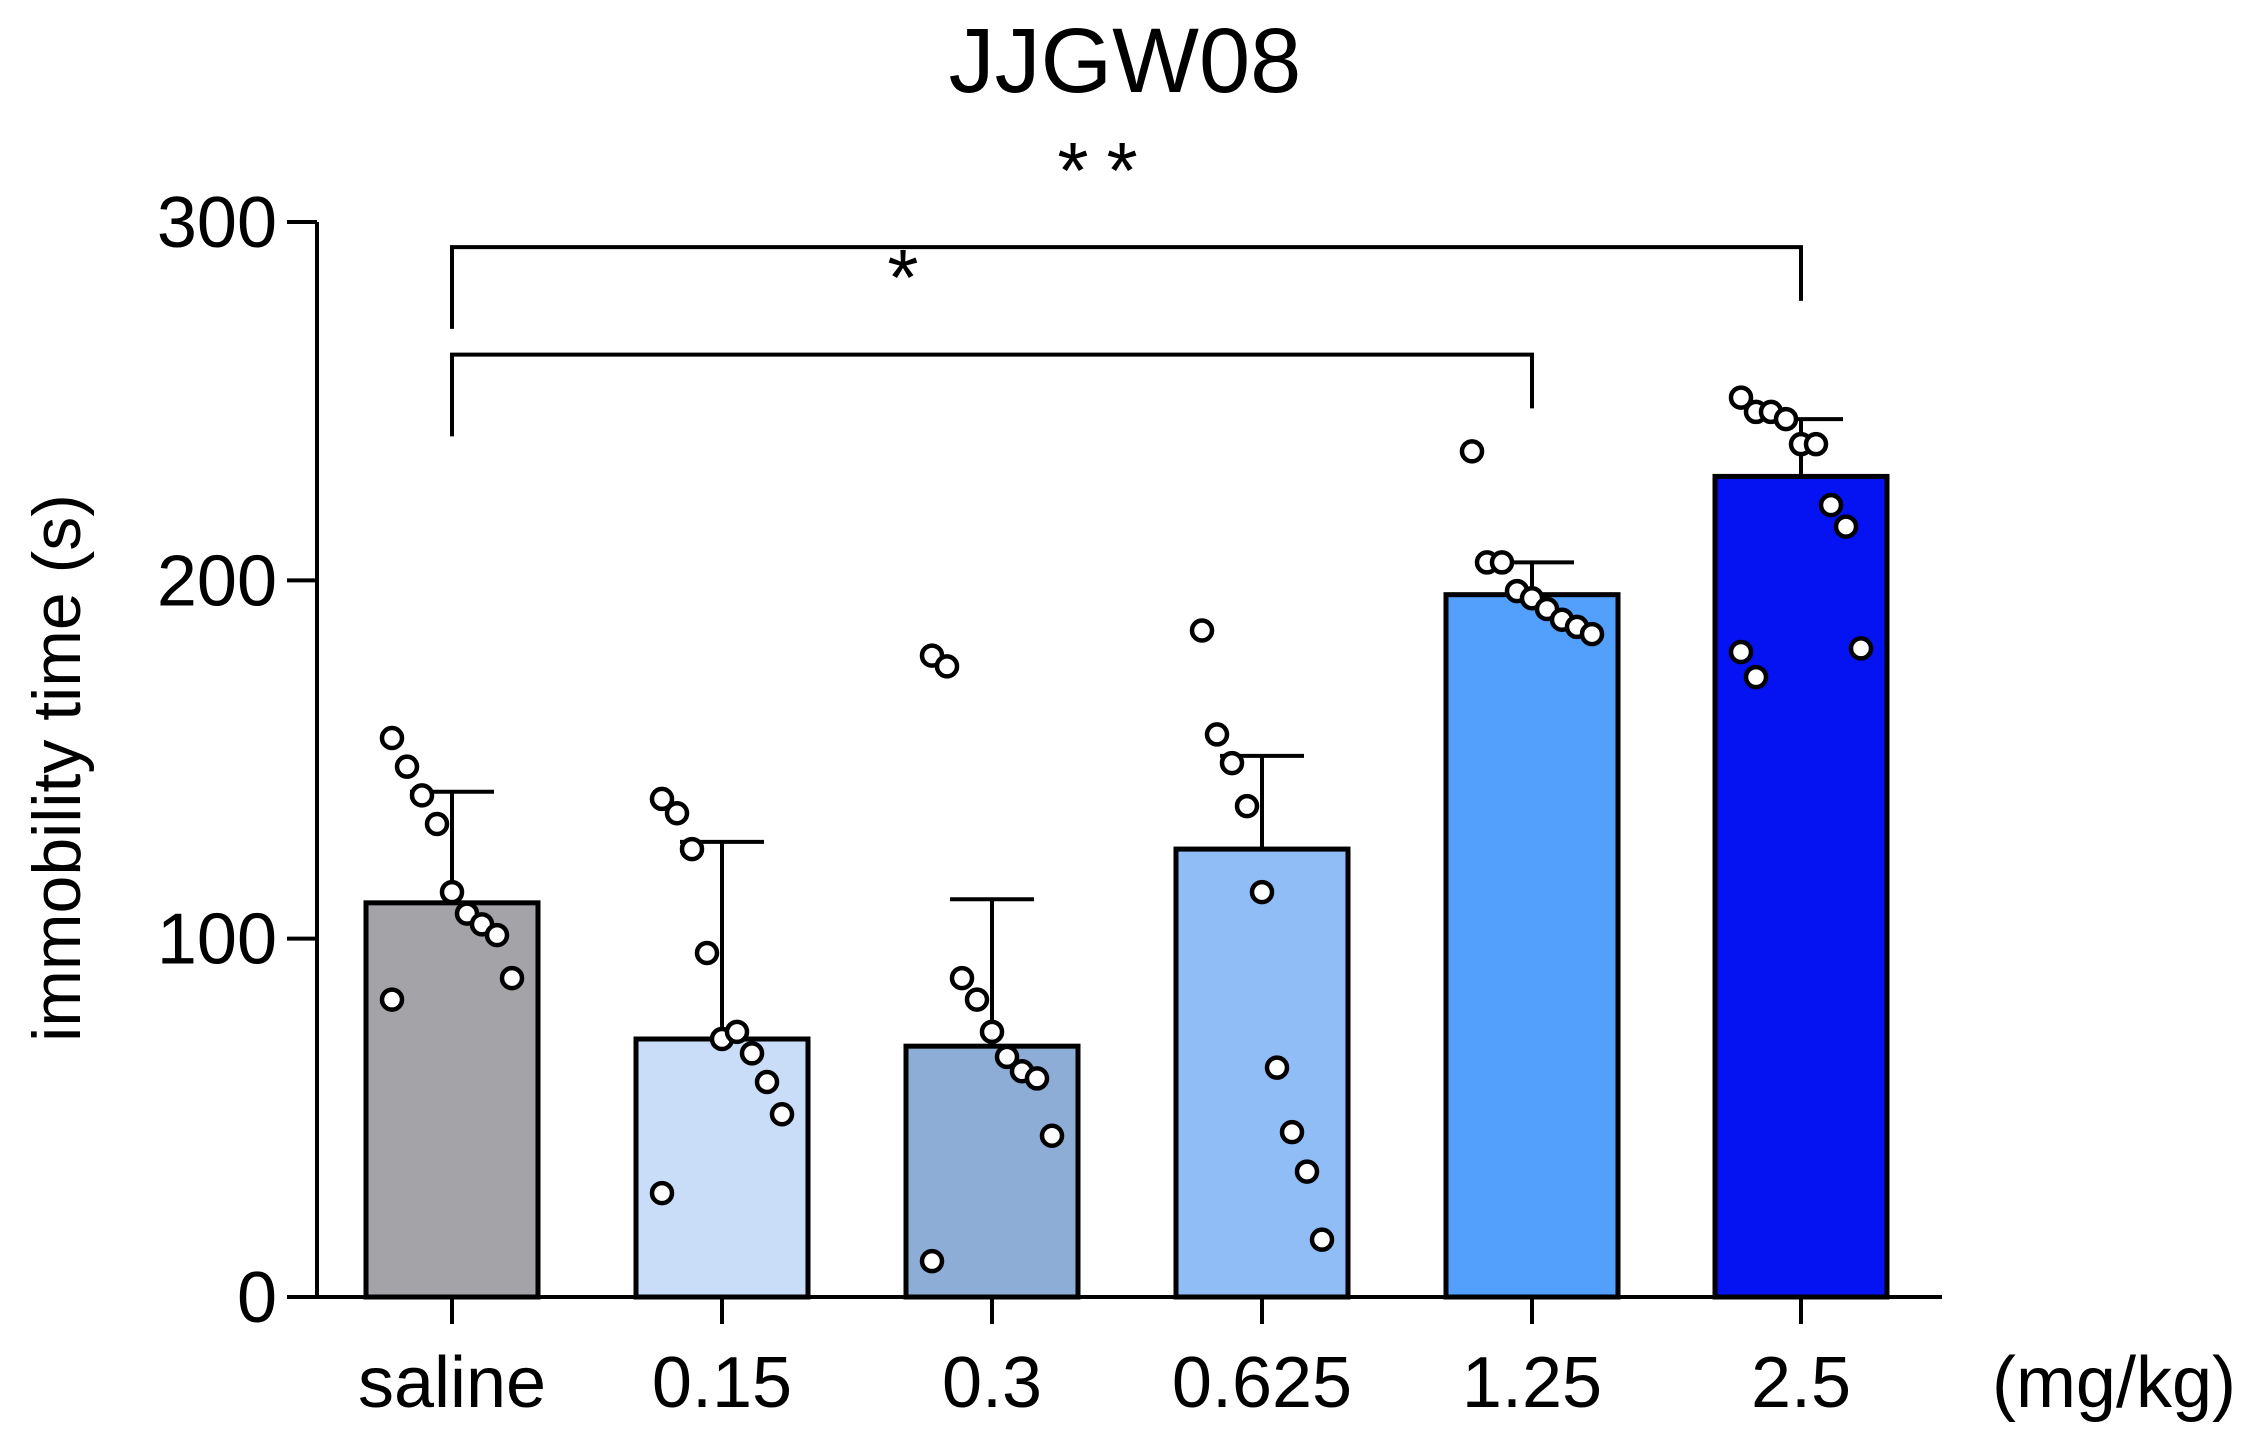 The width and height of the screenshot is (2251, 1440). What do you see at coordinates (257, 1298) in the screenshot?
I see `y-tick-label: 0` at bounding box center [257, 1298].